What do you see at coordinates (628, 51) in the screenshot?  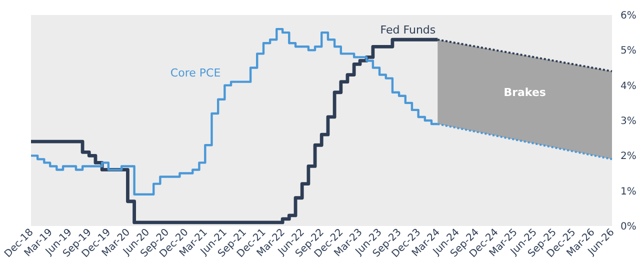 I see `y-tick-label: 5%` at bounding box center [628, 51].